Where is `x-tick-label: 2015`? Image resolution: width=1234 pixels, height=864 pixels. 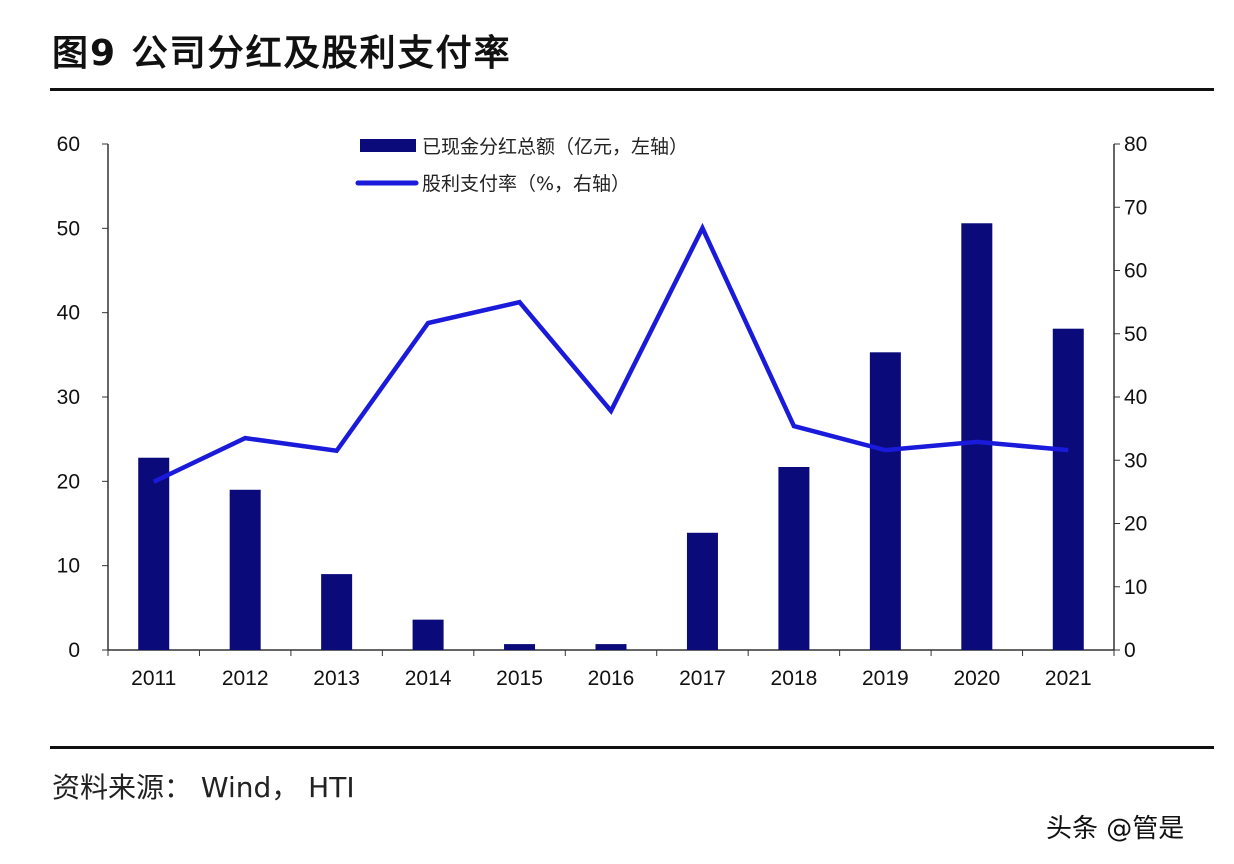
x-tick-label: 2015 is located at coordinates (519, 678).